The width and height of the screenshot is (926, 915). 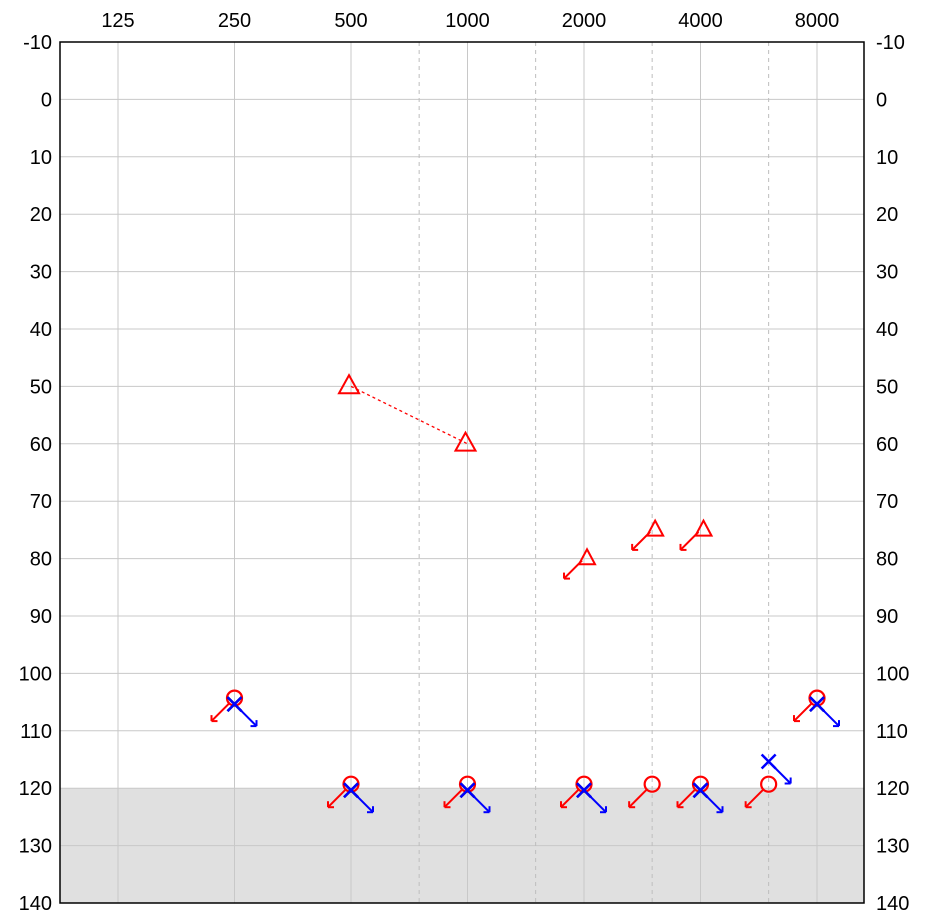 What do you see at coordinates (35, 789) in the screenshot?
I see `y-tick-label-left: 120` at bounding box center [35, 789].